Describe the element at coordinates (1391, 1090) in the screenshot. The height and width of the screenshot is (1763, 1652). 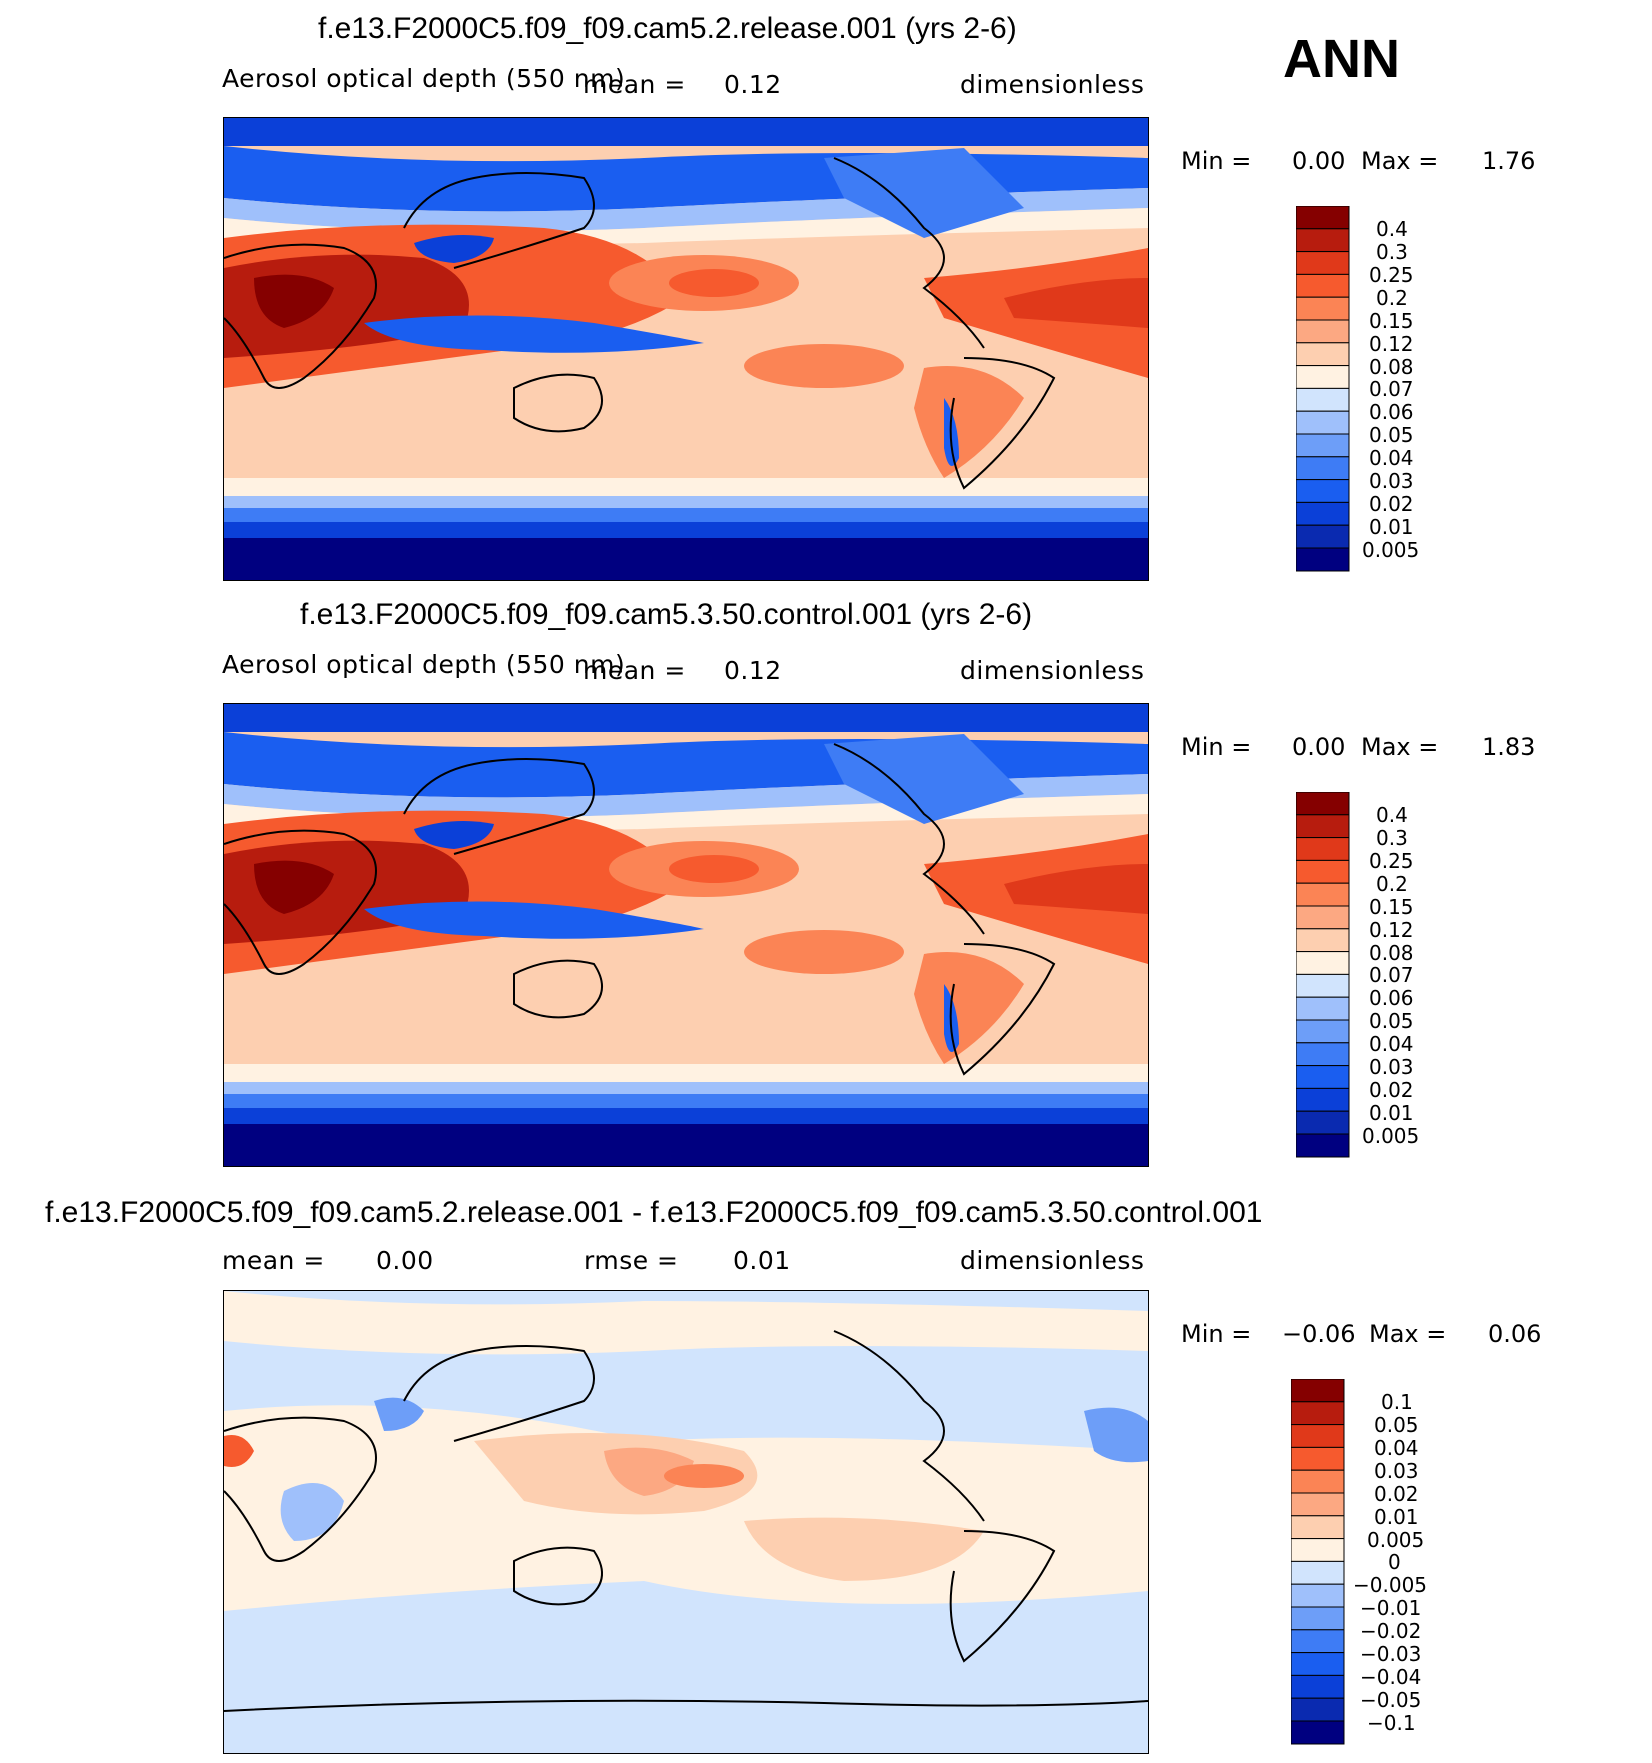
I see `panel-2-colorbar-label: 0.02` at that location.